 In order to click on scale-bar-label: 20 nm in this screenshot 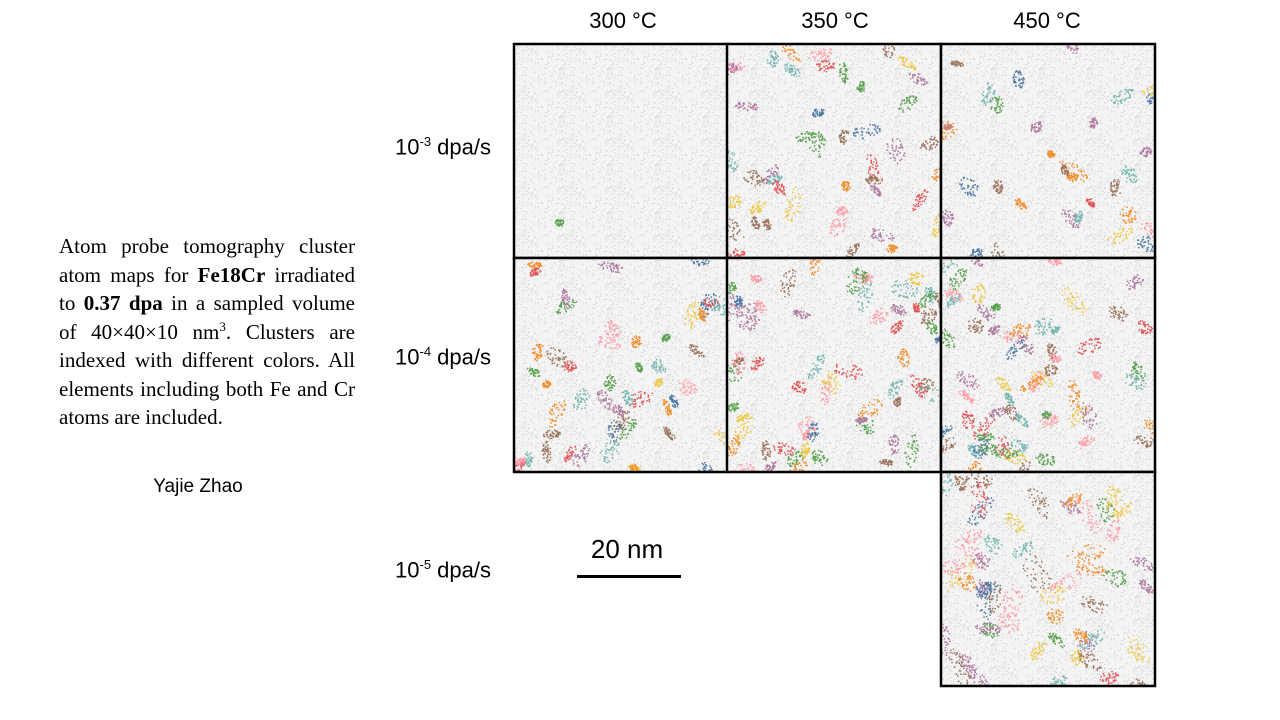, I will do `click(627, 549)`.